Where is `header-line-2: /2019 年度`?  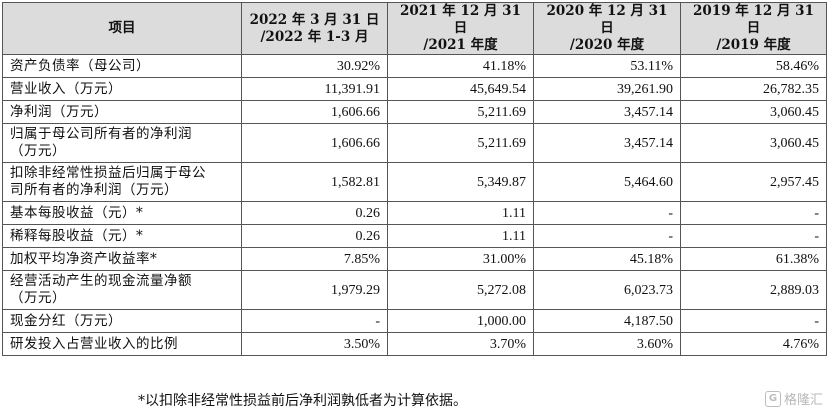 header-line-2: /2019 年度 is located at coordinates (753, 45).